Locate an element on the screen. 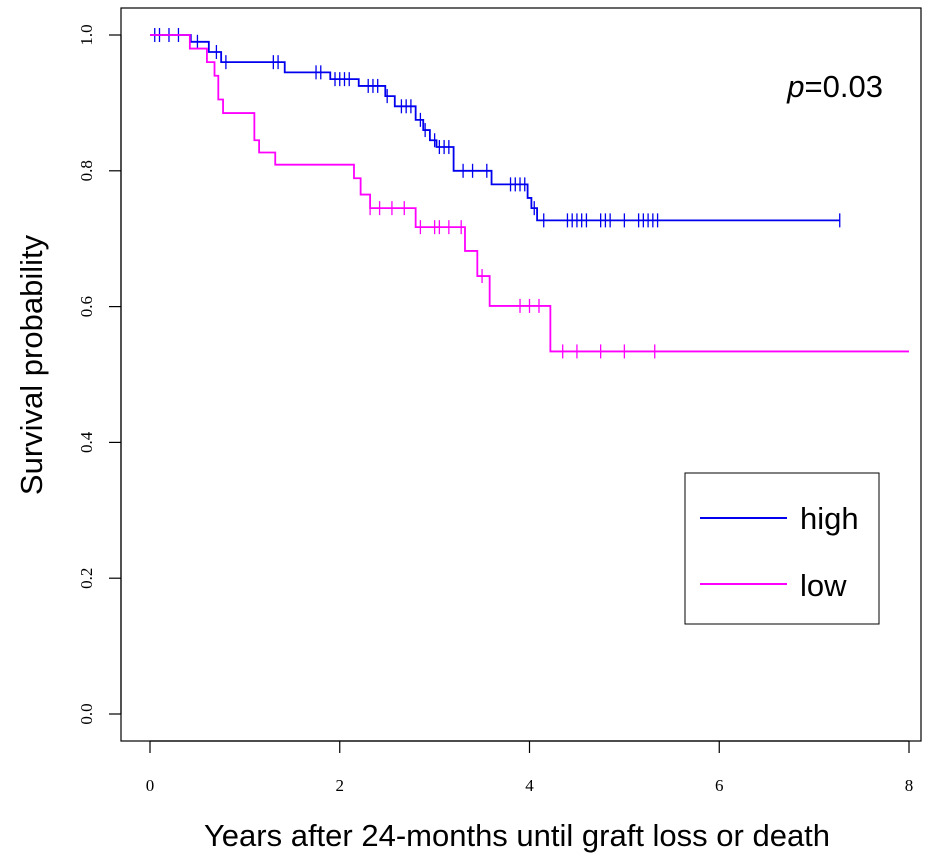  x-tick-label: 8 is located at coordinates (909, 785).